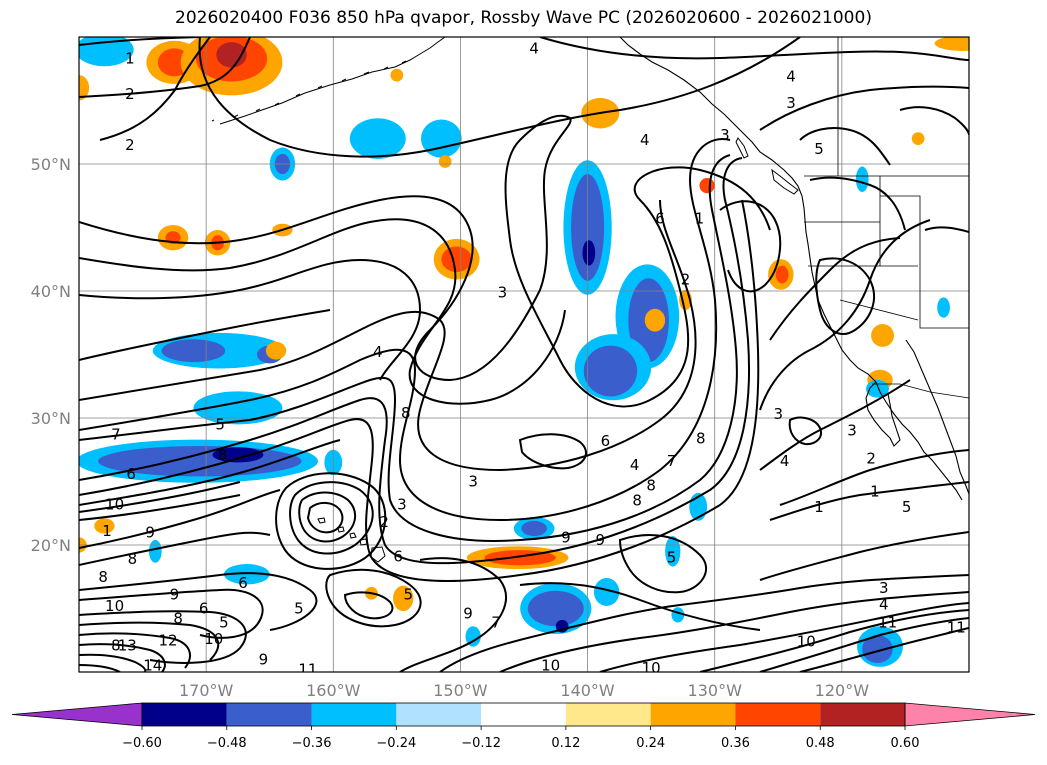  I want to click on coastline-mainland-mexico, so click(937, 417).